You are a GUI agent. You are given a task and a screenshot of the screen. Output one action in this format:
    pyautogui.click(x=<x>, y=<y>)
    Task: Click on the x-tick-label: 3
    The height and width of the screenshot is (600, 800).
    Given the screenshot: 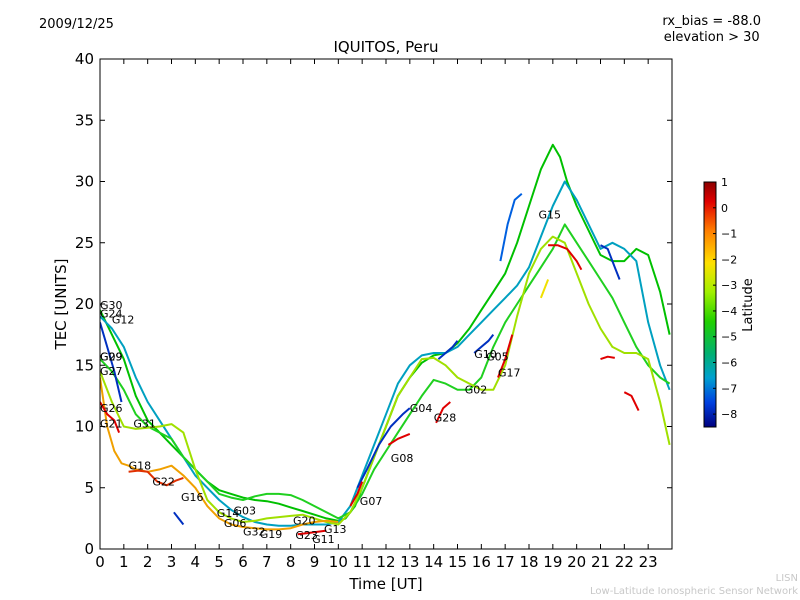 What is the action you would take?
    pyautogui.click(x=172, y=562)
    